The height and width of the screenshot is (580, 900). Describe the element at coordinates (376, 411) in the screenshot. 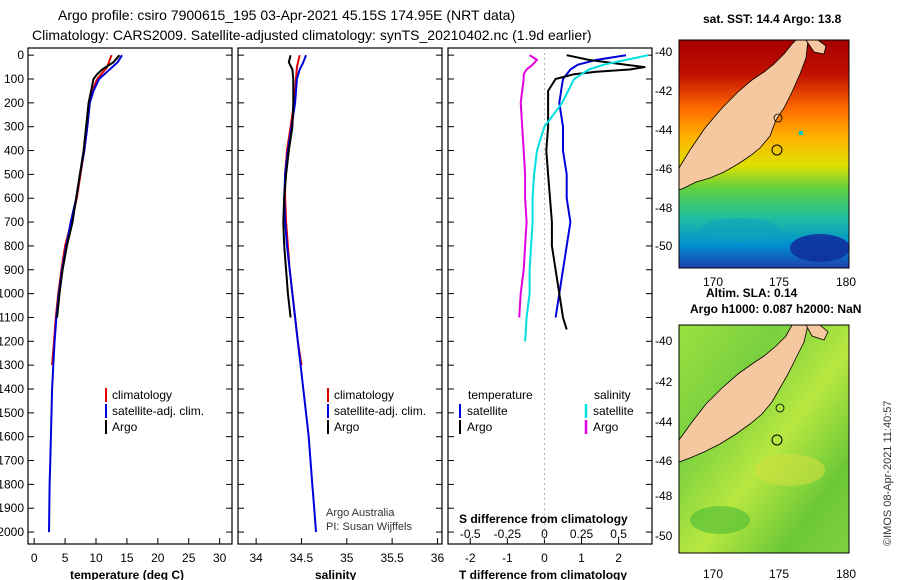

I see `salinity-legend: climatology satellite-adj. clim. Argo` at that location.